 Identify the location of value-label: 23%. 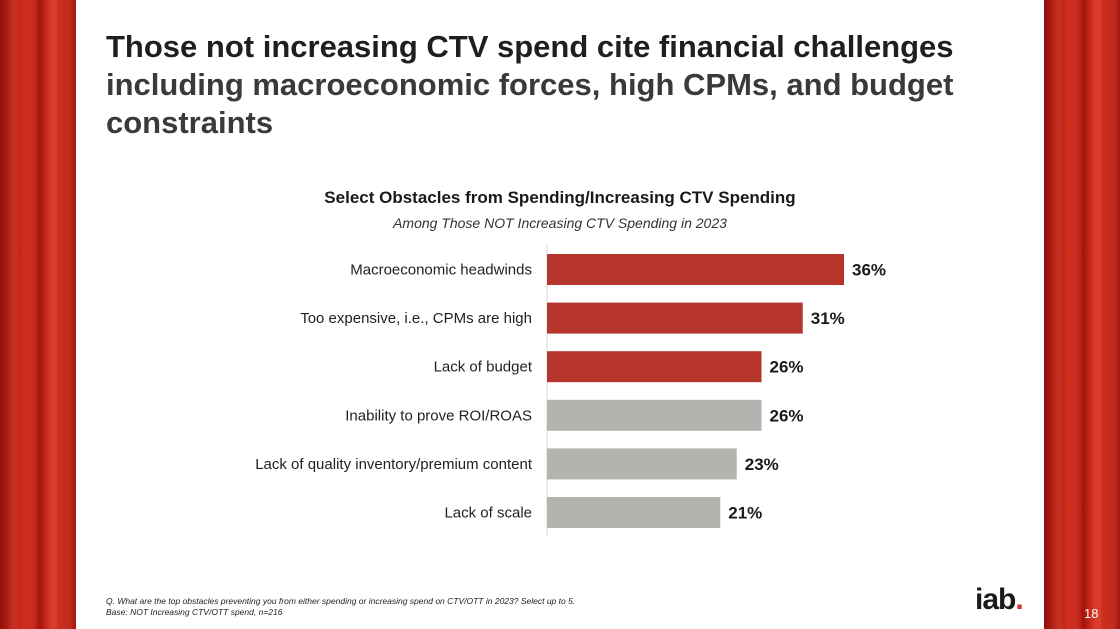
(762, 464).